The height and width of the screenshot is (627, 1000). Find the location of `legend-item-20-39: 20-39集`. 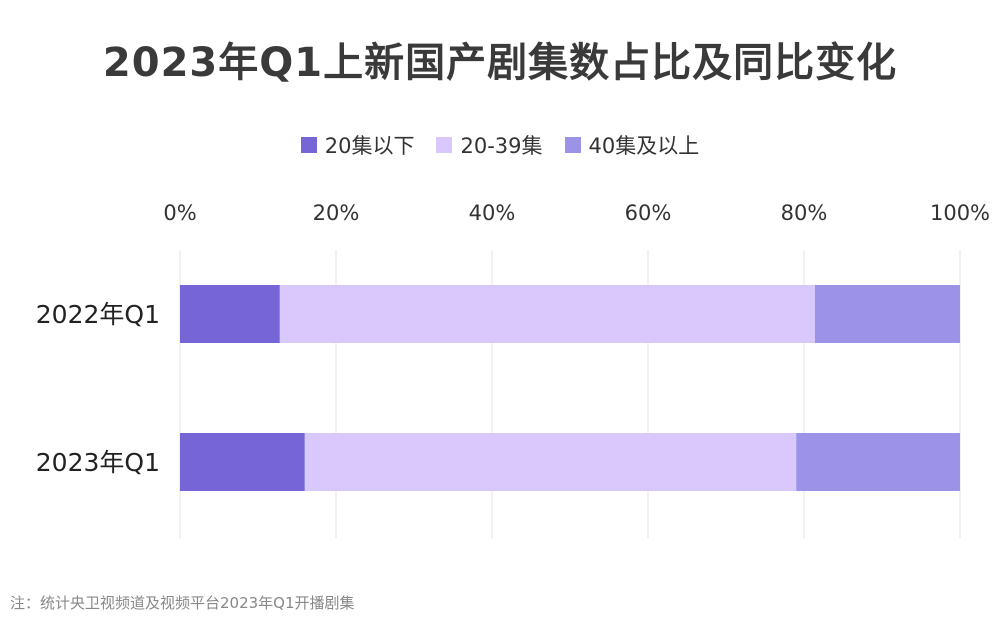

legend-item-20-39: 20-39集 is located at coordinates (489, 145).